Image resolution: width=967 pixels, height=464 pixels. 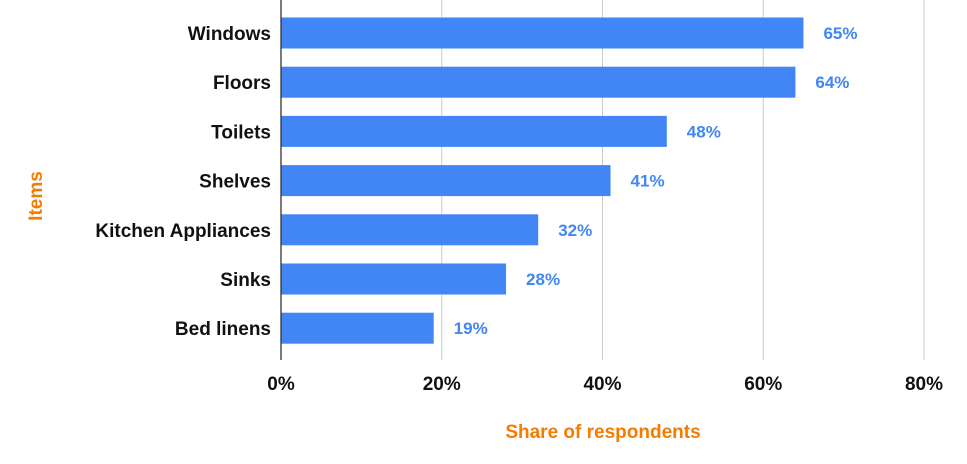 I want to click on value-label: 32%, so click(x=575, y=230).